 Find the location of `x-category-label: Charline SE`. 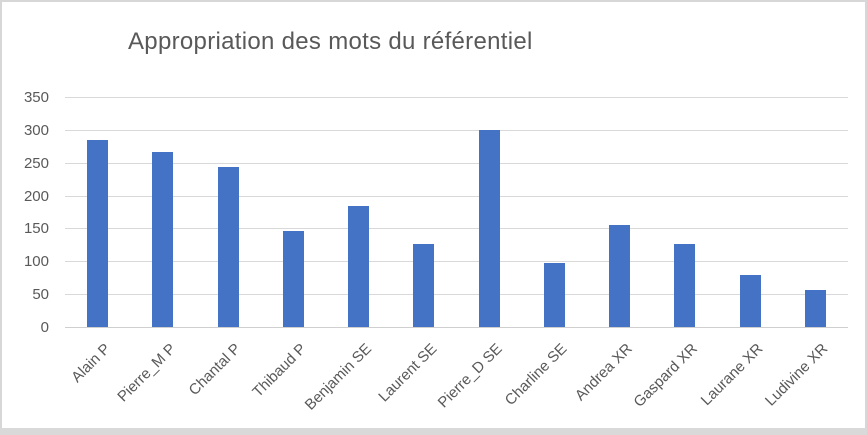

x-category-label: Charline SE is located at coordinates (536, 374).